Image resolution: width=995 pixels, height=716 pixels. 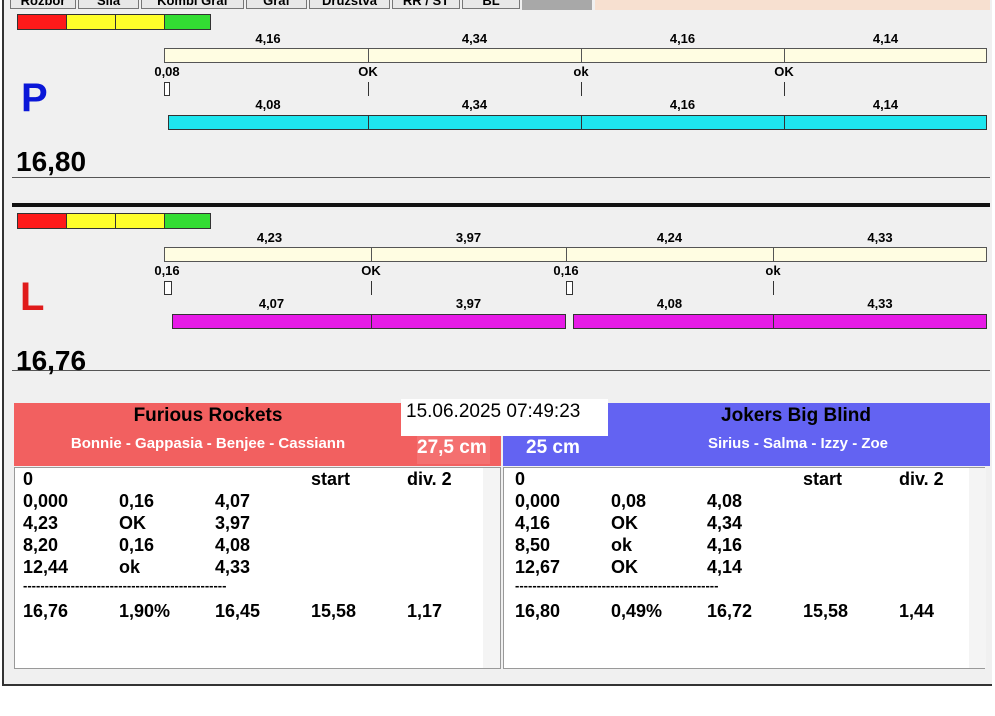 What do you see at coordinates (826, 611) in the screenshot?
I see `summary-cell: 15,58` at bounding box center [826, 611].